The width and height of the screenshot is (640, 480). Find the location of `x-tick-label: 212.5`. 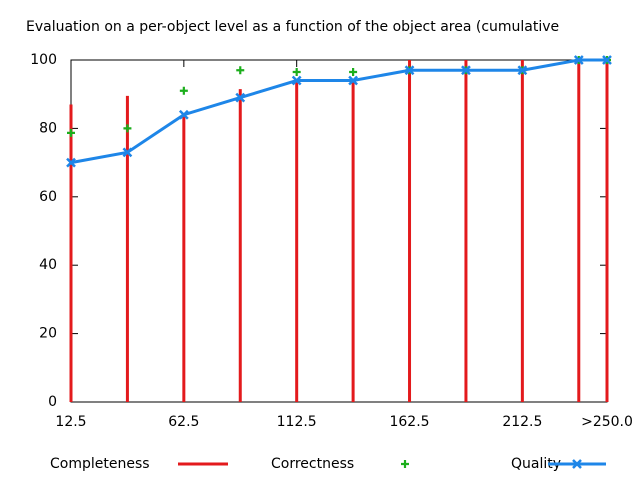

x-tick-label: 212.5 is located at coordinates (522, 422).